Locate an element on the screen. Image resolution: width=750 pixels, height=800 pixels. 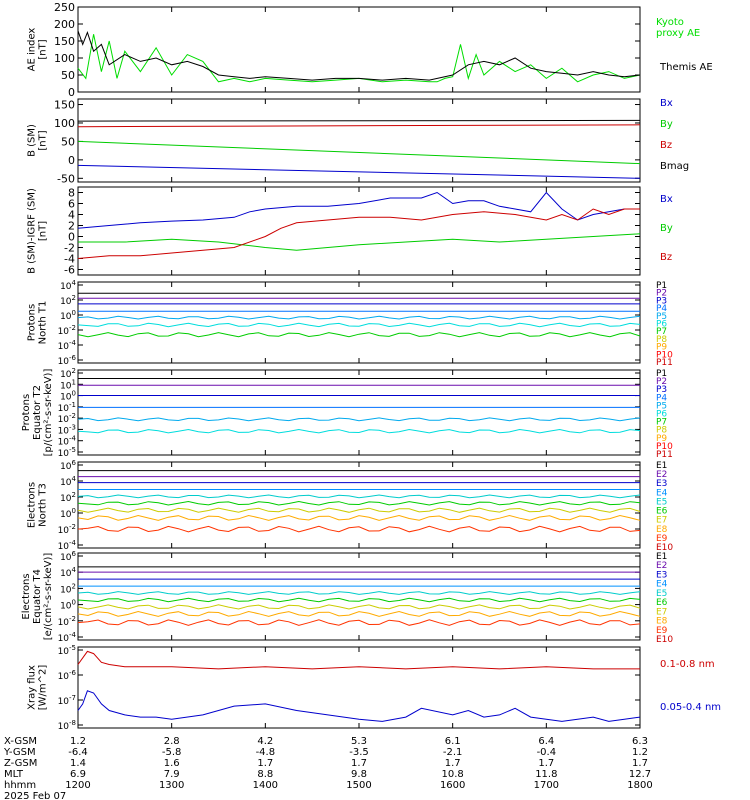
channel-label: P5 is located at coordinates (661, 406).